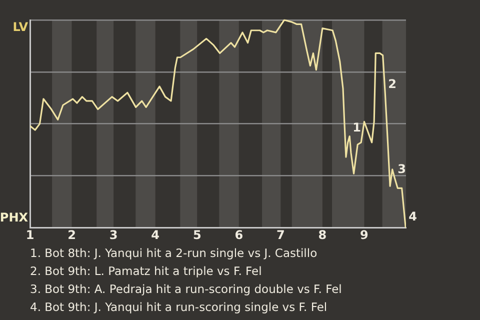 The width and height of the screenshot is (480, 320). Describe the element at coordinates (356, 127) in the screenshot. I see `annotation: 1` at that location.